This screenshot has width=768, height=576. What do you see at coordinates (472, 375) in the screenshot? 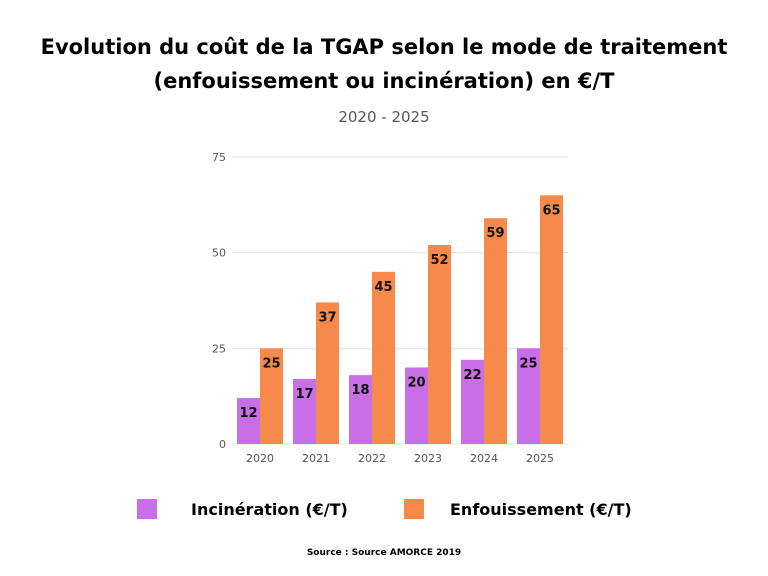
I see `data-label-incineration-2024: 22` at bounding box center [472, 375].